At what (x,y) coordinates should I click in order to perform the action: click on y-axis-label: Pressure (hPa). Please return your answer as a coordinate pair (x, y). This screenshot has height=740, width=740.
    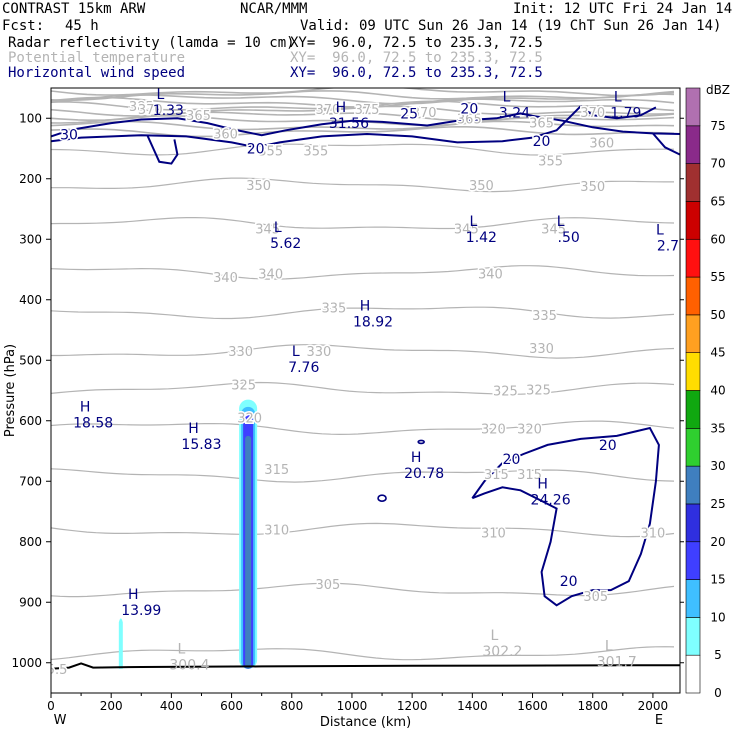
    Looking at the image, I should click on (10, 390).